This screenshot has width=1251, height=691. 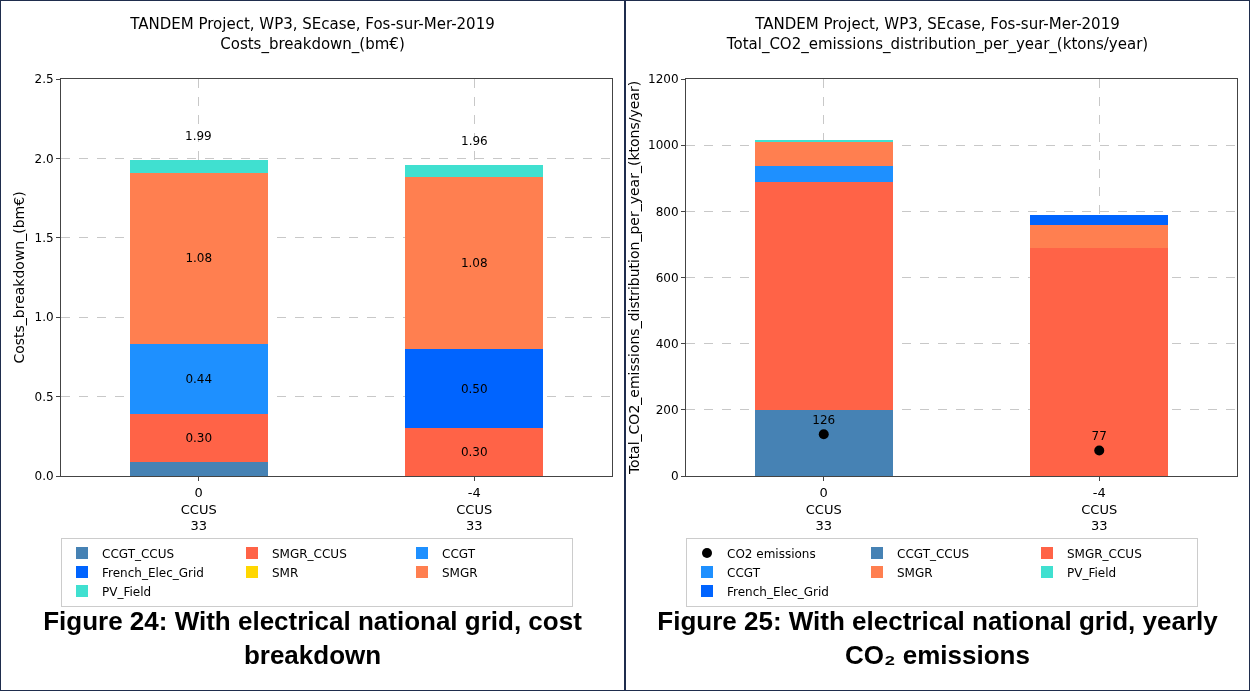 What do you see at coordinates (44, 238) in the screenshot?
I see `y-tick-label: 1.5` at bounding box center [44, 238].